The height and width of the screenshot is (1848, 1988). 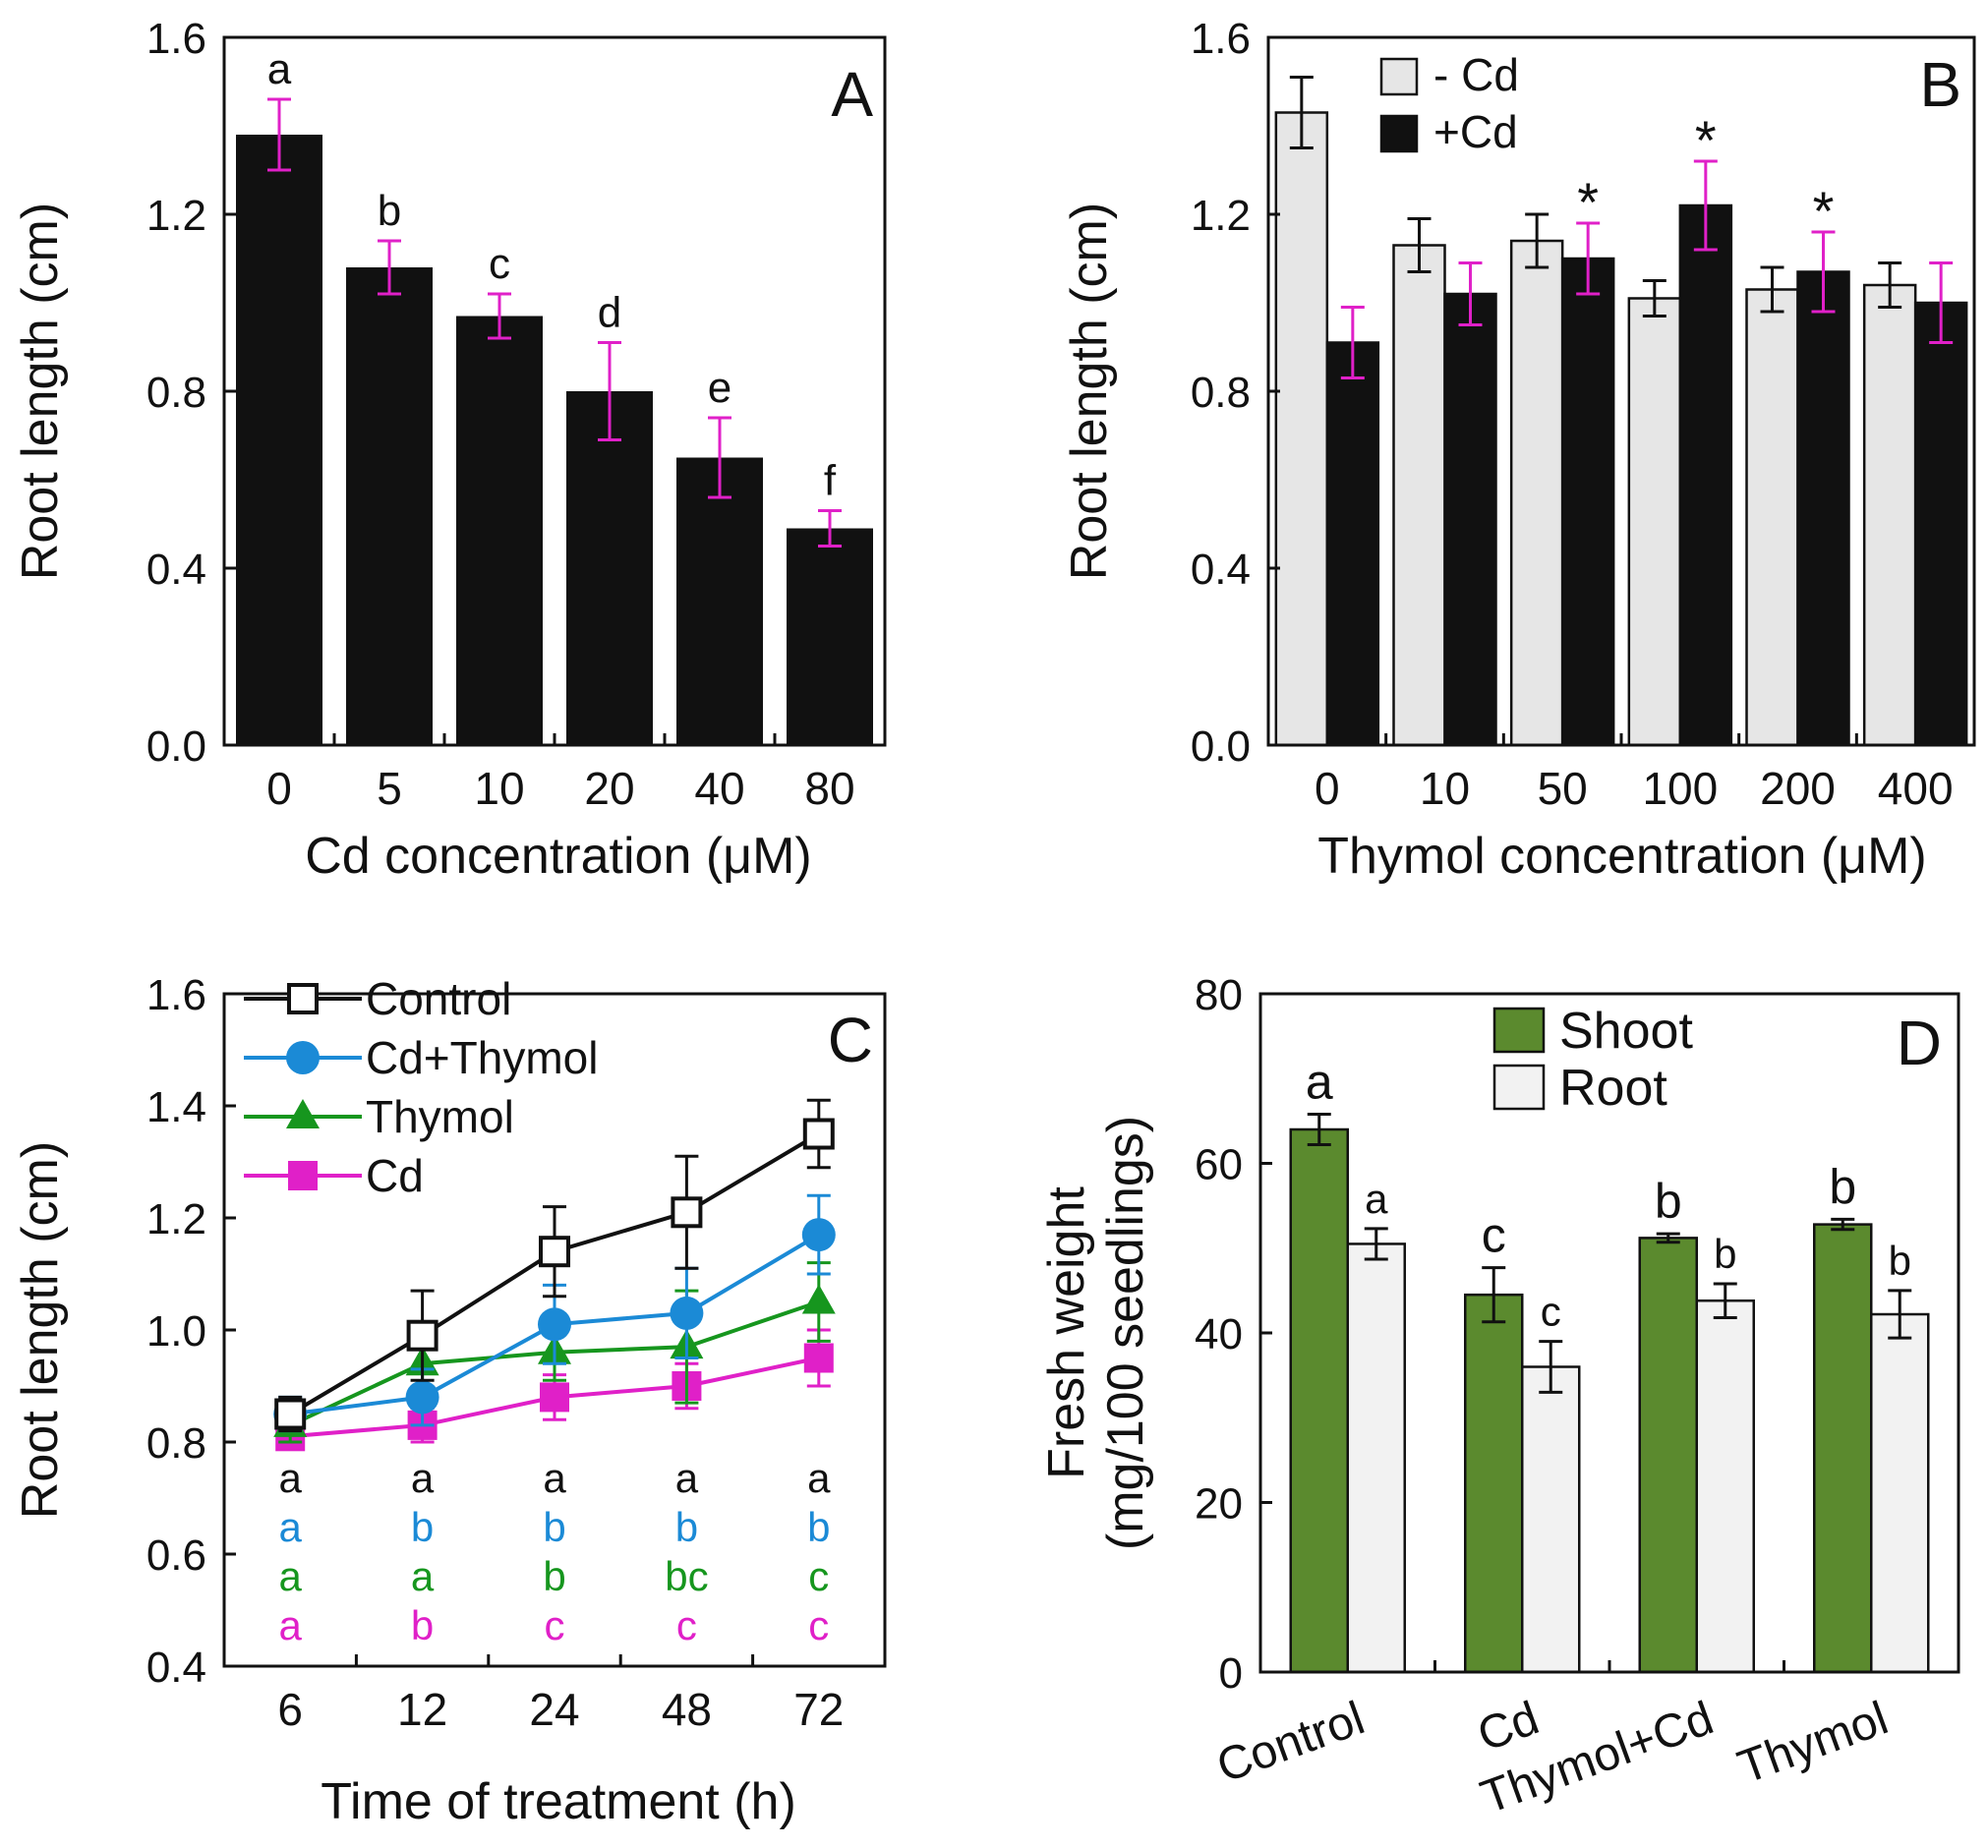 I want to click on y-tick-label: 40, so click(x=1219, y=1334).